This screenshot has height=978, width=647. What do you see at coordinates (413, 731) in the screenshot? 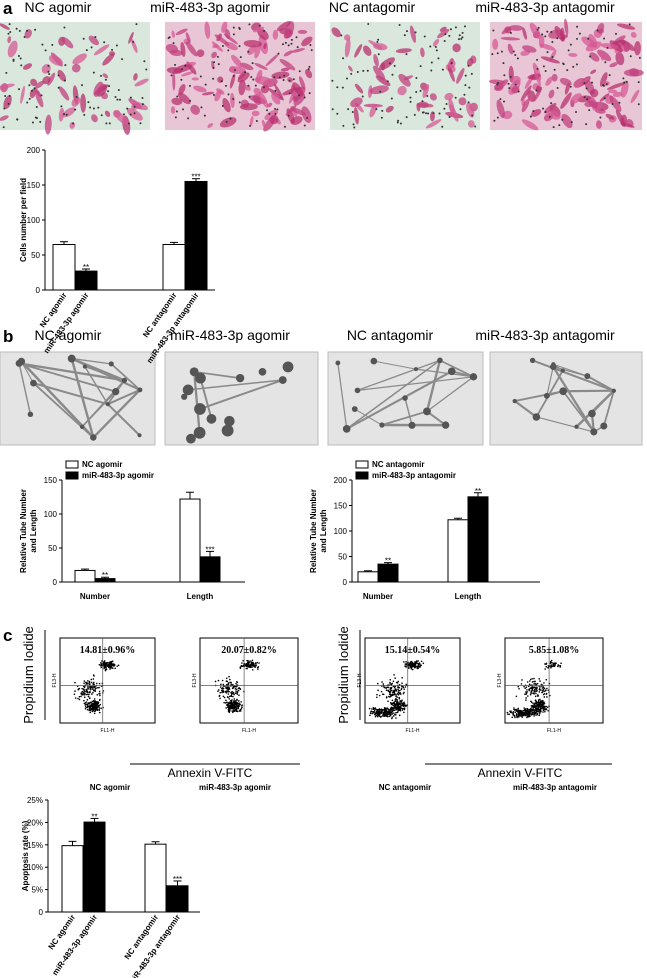
I see `flow-axis-label: FL1-H` at bounding box center [413, 731].